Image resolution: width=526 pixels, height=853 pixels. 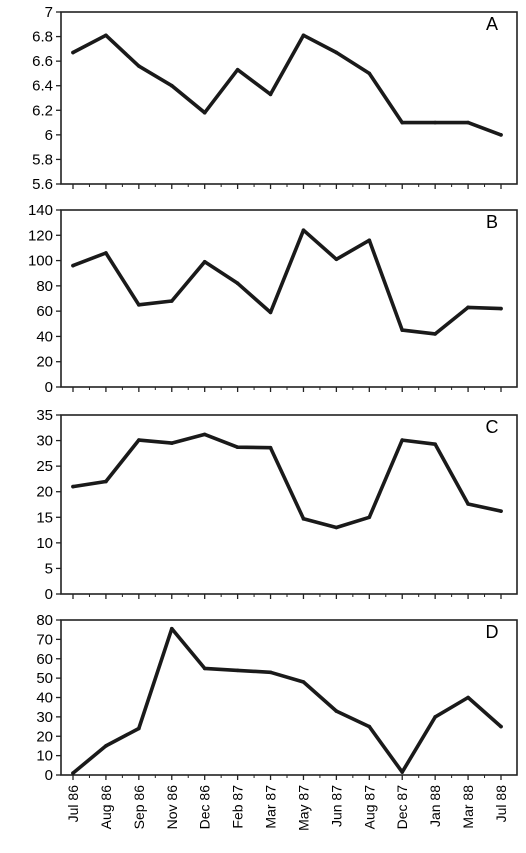 What do you see at coordinates (44, 415) in the screenshot?
I see `y-tick-label: 35` at bounding box center [44, 415].